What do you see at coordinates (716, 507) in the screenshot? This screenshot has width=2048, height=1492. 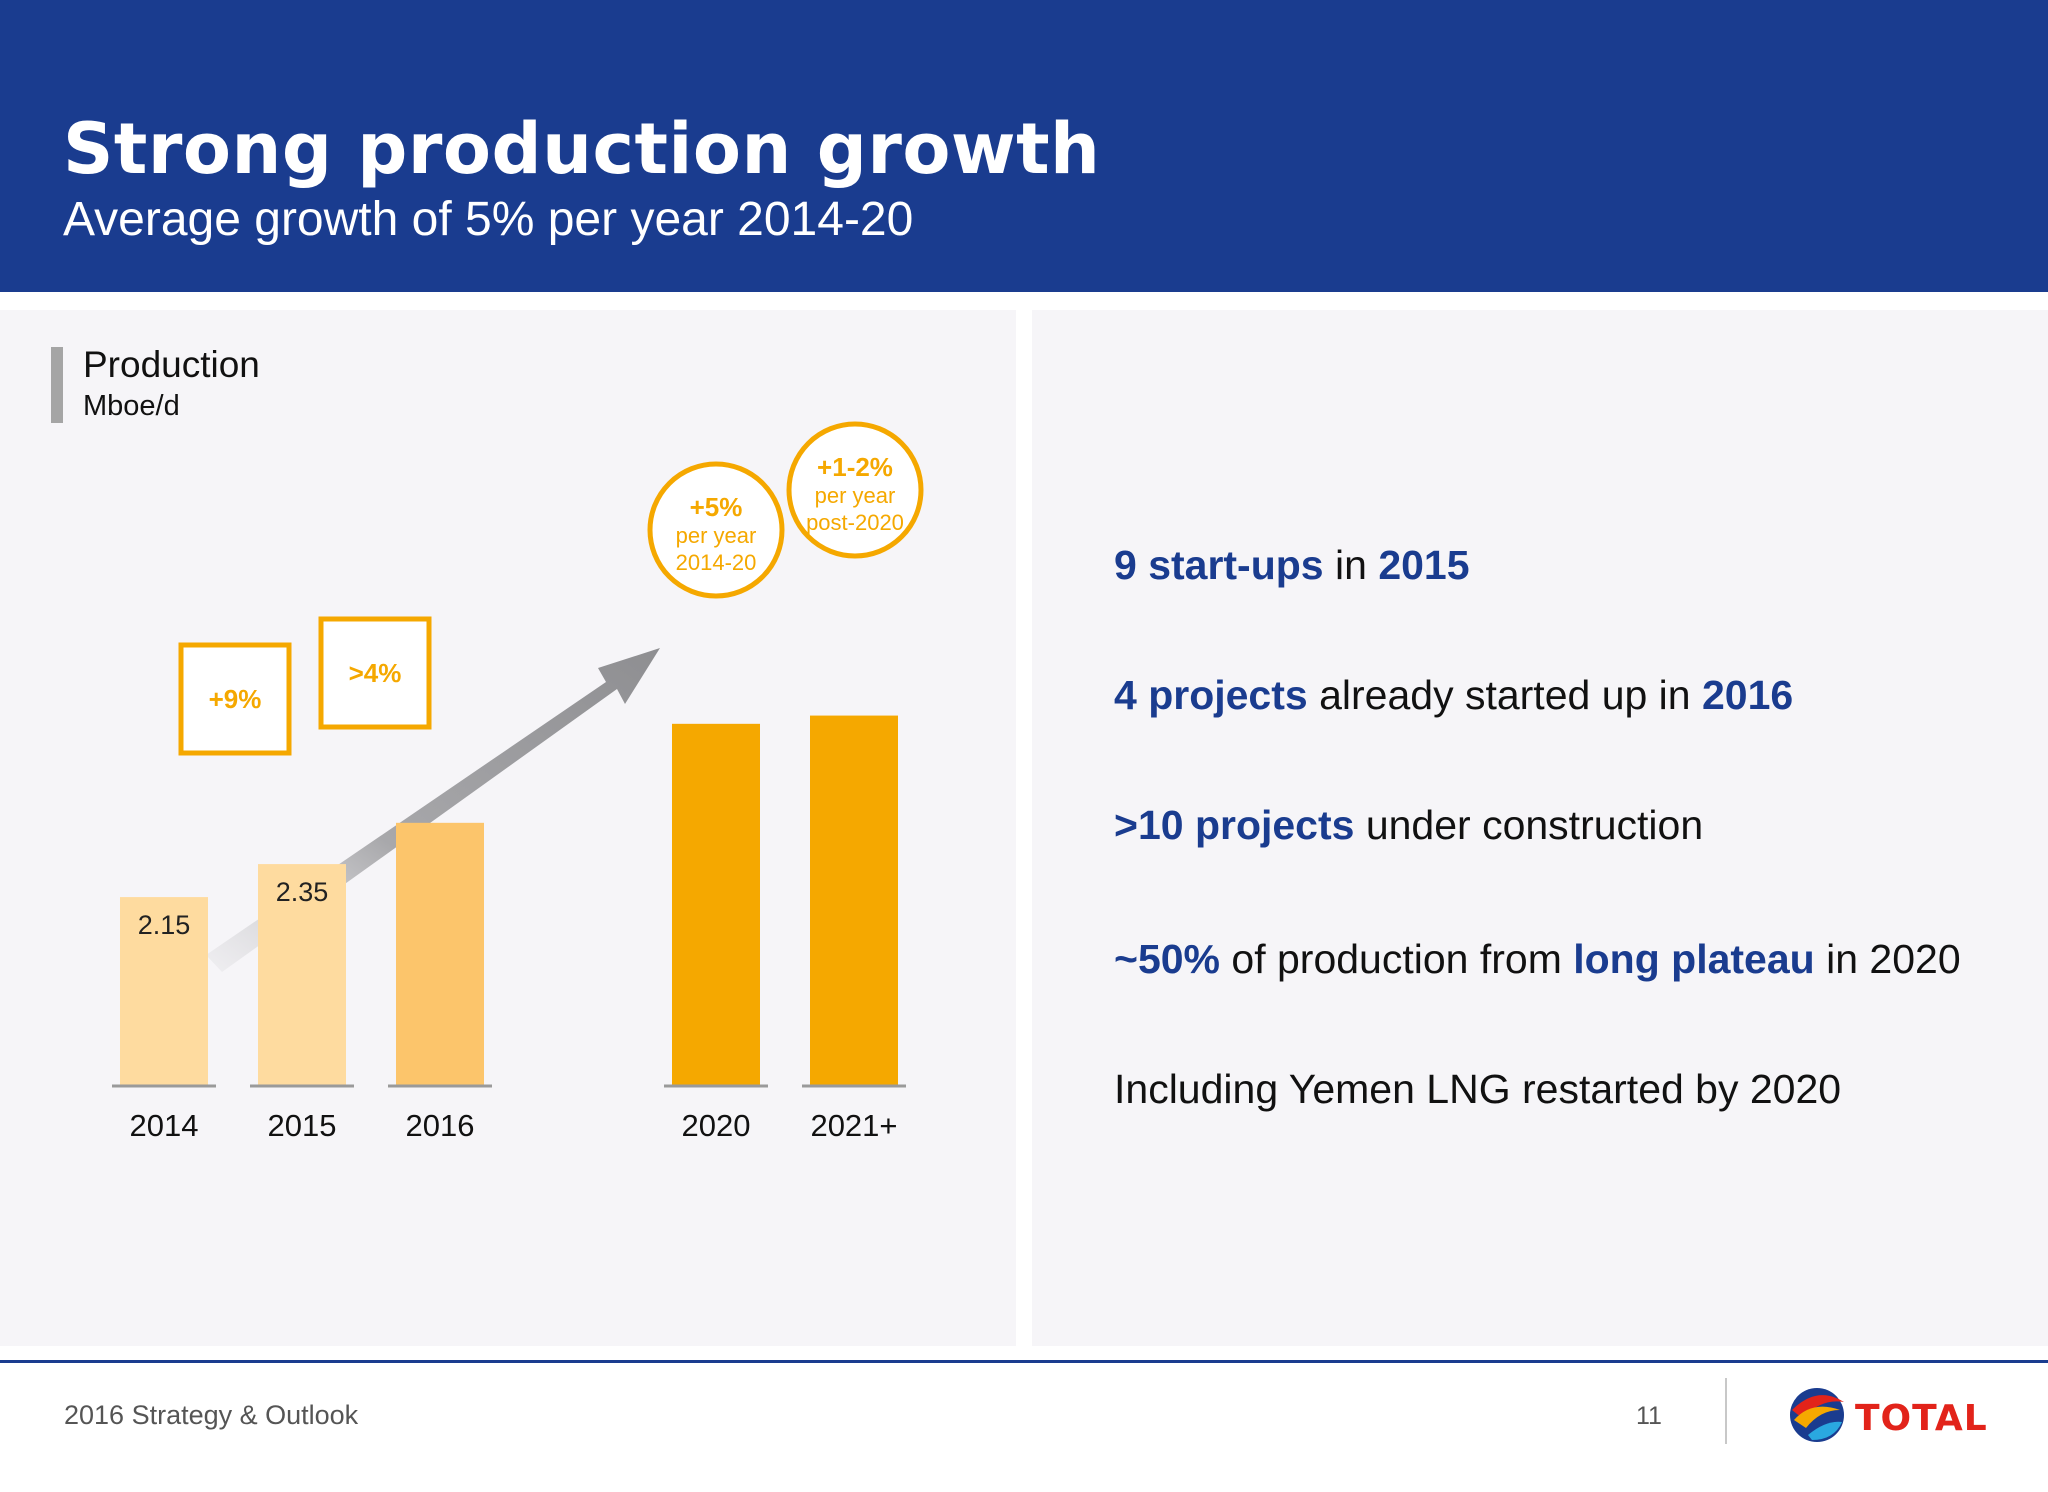 I see `growth-circle-line: +5%` at bounding box center [716, 507].